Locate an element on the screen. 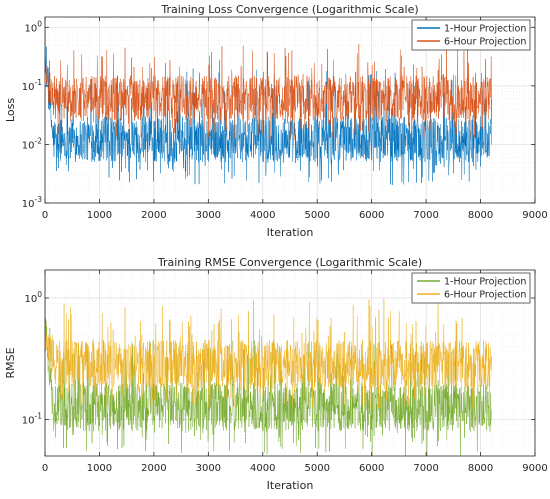 The height and width of the screenshot is (499, 550). y-tick-exponent: -3 is located at coordinates (39, 199).